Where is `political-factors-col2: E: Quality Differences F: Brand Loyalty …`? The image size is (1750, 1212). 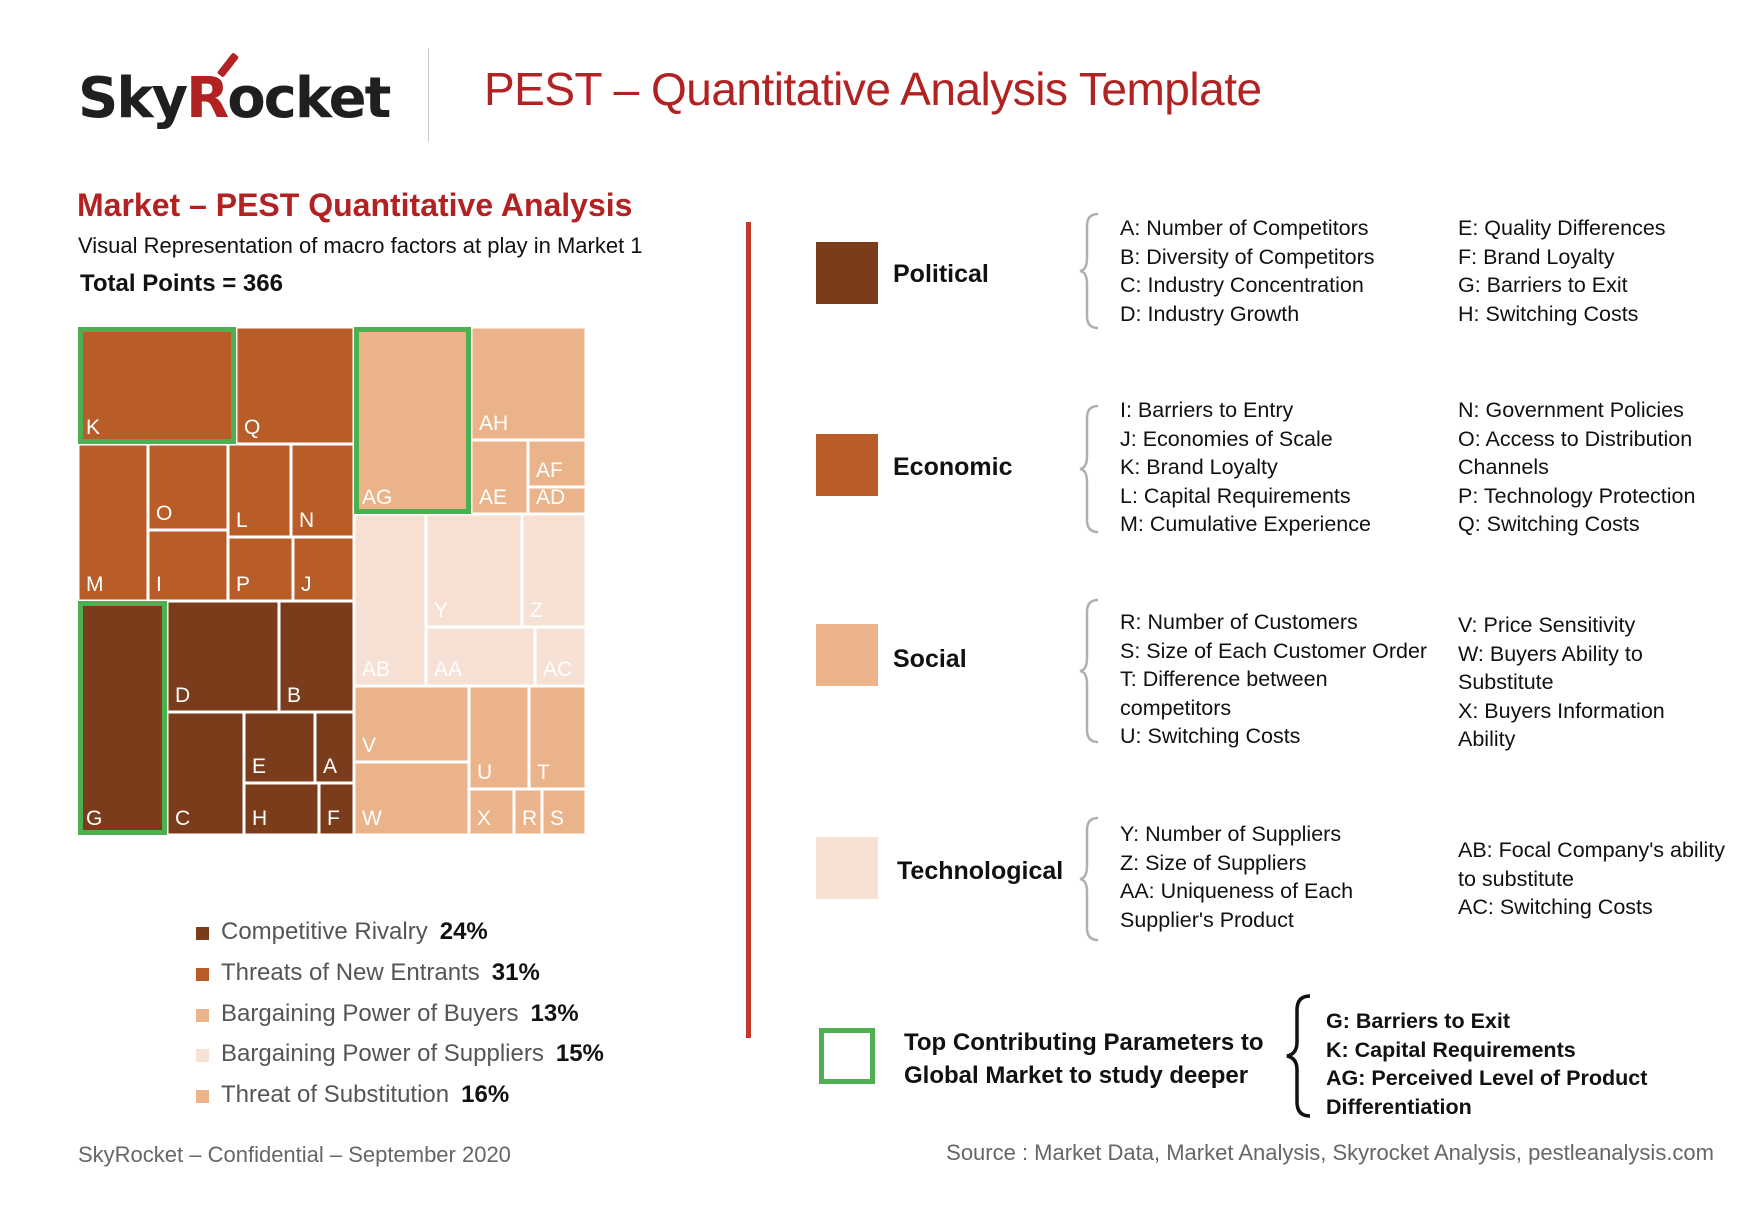 political-factors-col2: E: Quality Differences F: Brand Loyalty … is located at coordinates (1562, 271).